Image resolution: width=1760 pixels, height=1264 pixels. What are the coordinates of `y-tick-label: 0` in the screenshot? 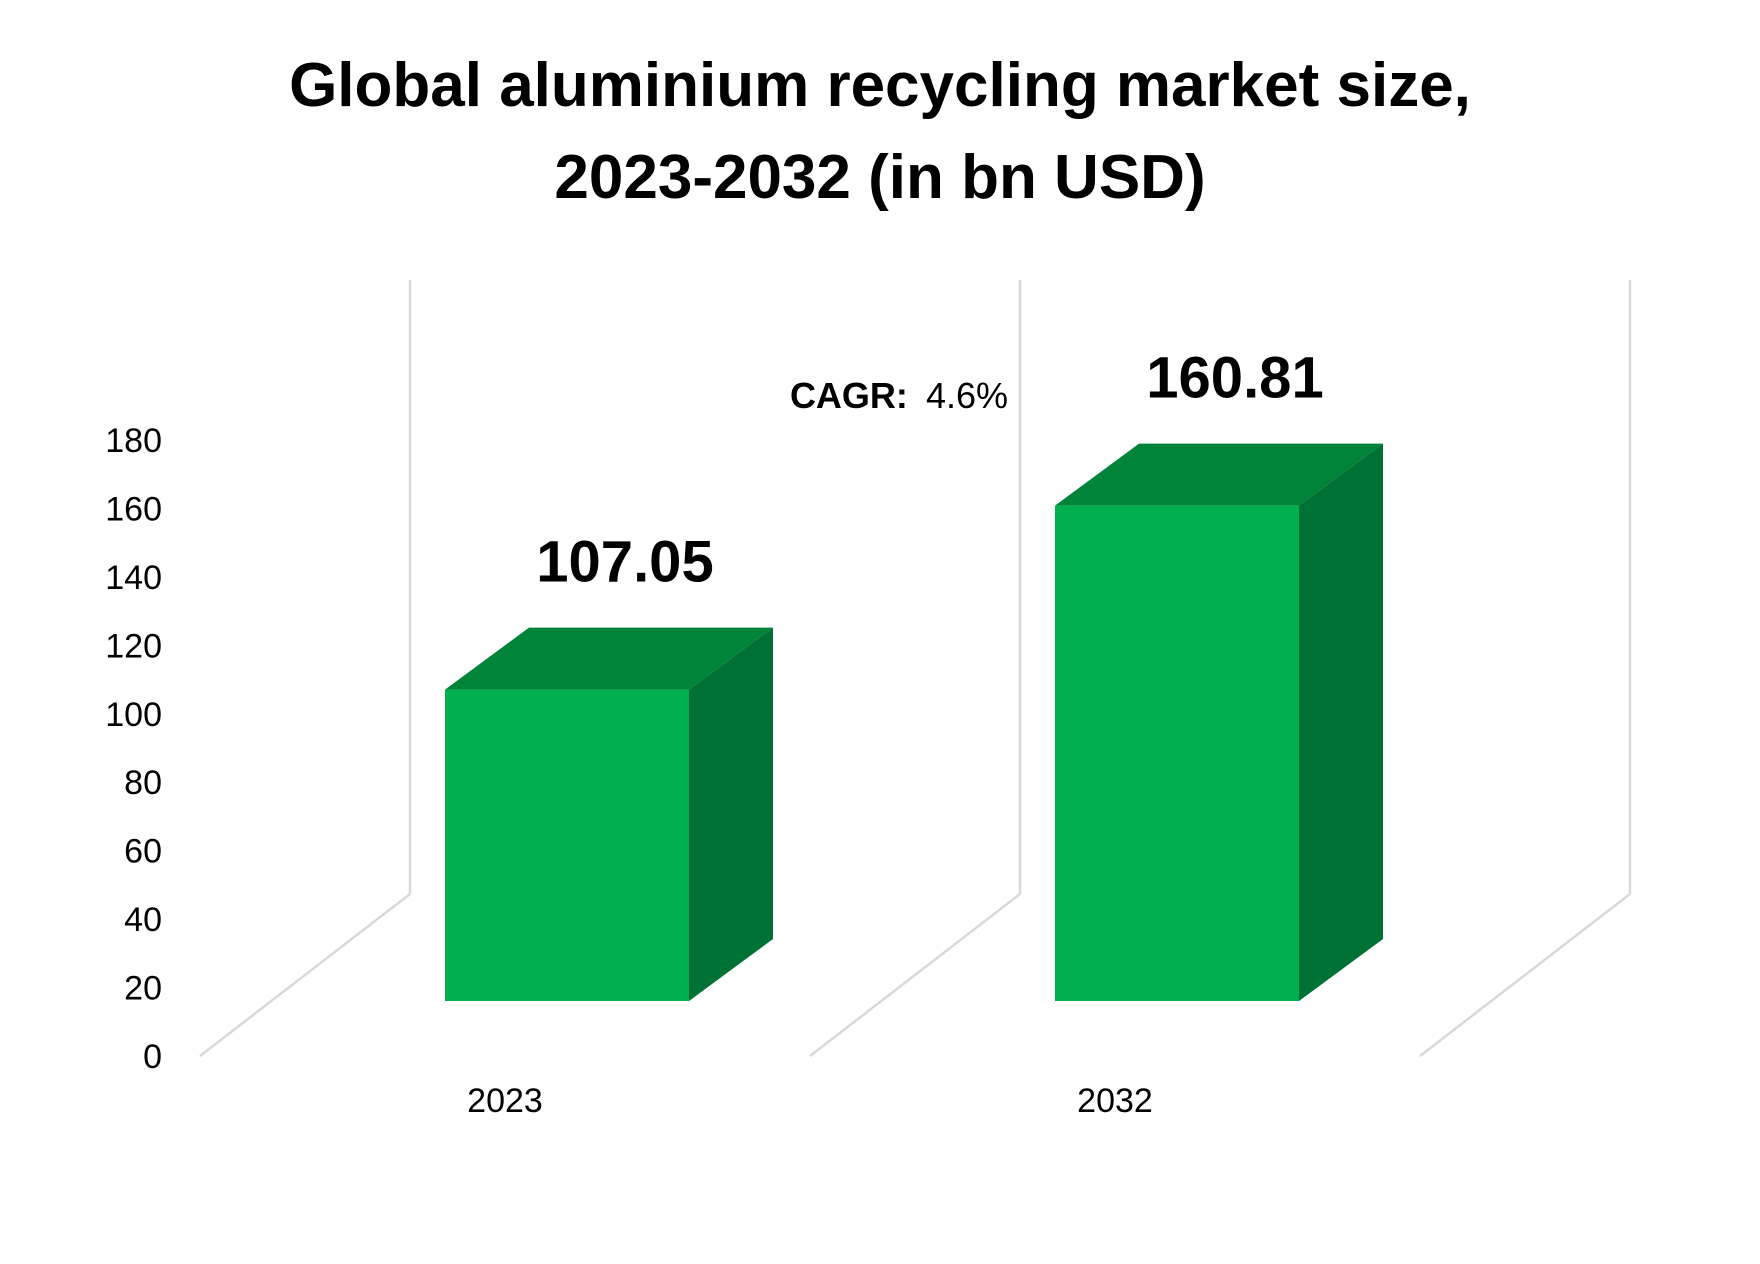 It's located at (152, 1057).